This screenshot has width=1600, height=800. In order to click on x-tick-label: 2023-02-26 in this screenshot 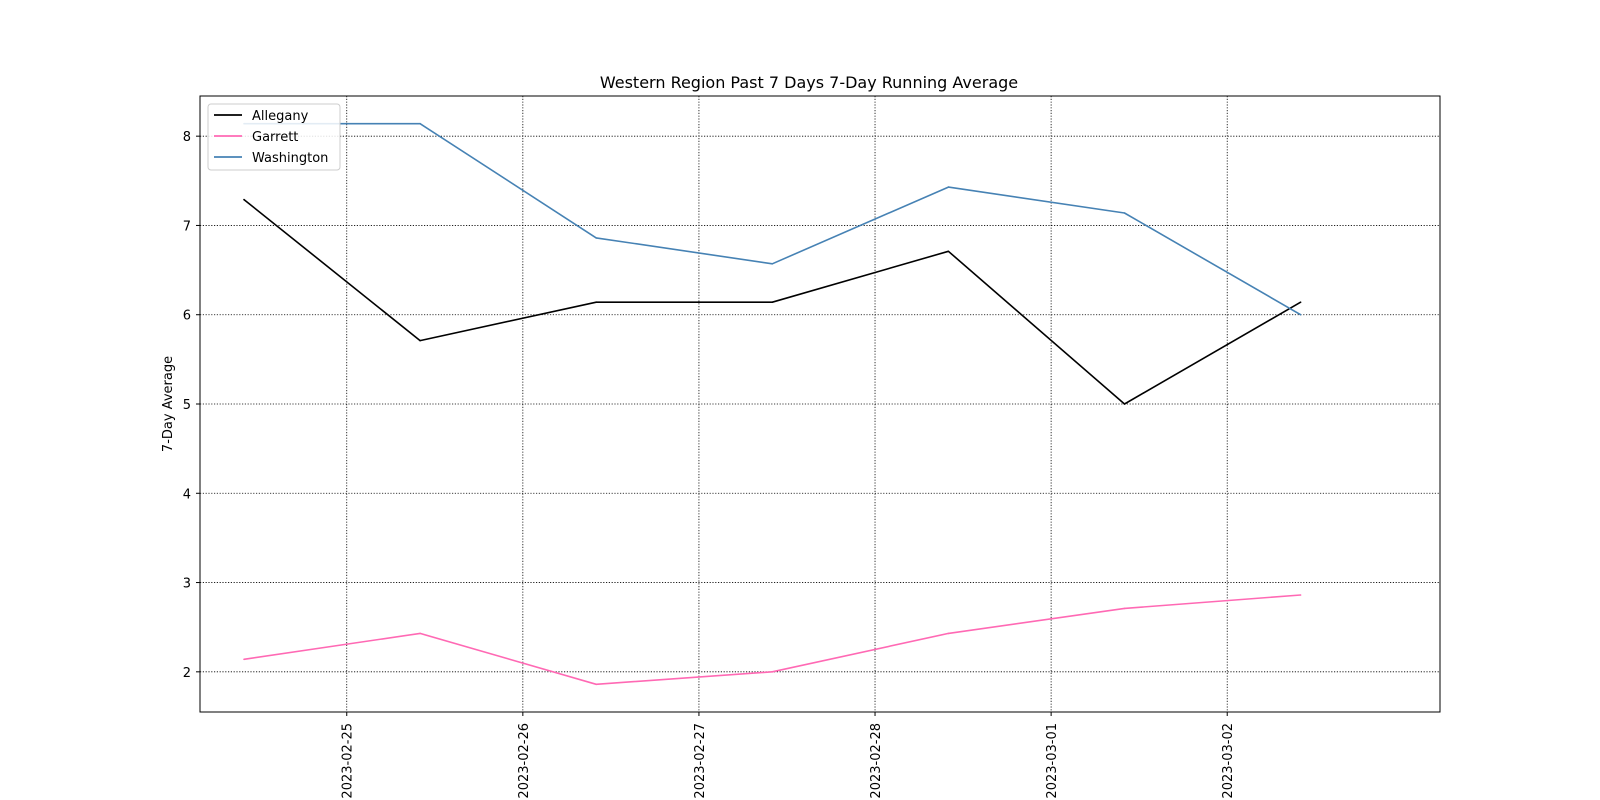, I will do `click(524, 761)`.